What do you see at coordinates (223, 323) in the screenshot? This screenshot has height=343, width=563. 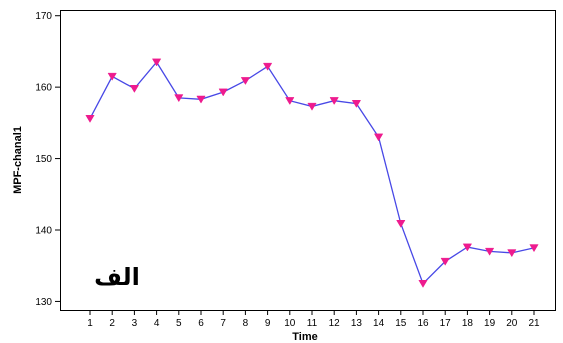 I see `x-tick-label: 7` at bounding box center [223, 323].